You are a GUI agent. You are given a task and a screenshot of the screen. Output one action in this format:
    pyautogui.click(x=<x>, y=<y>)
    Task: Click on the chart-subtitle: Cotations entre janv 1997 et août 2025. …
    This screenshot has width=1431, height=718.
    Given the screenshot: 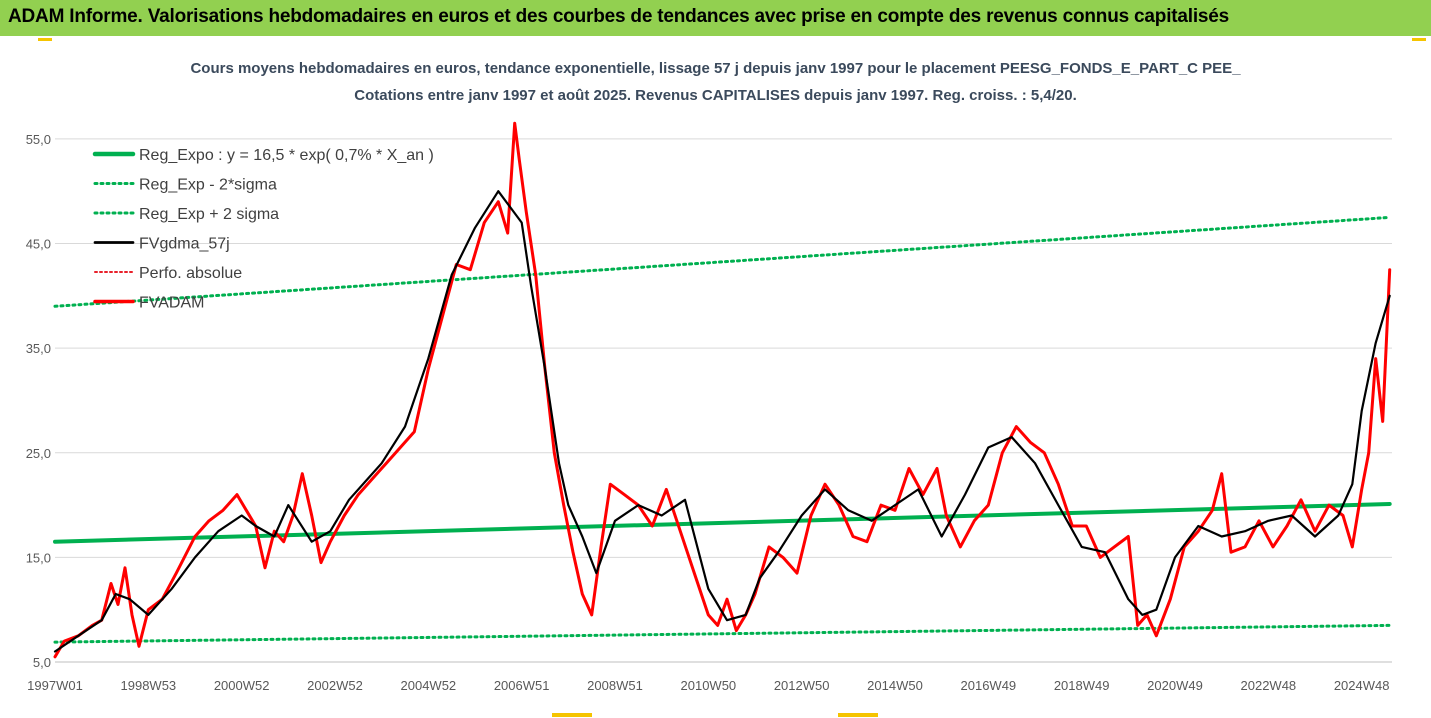 What is the action you would take?
    pyautogui.click(x=715, y=95)
    